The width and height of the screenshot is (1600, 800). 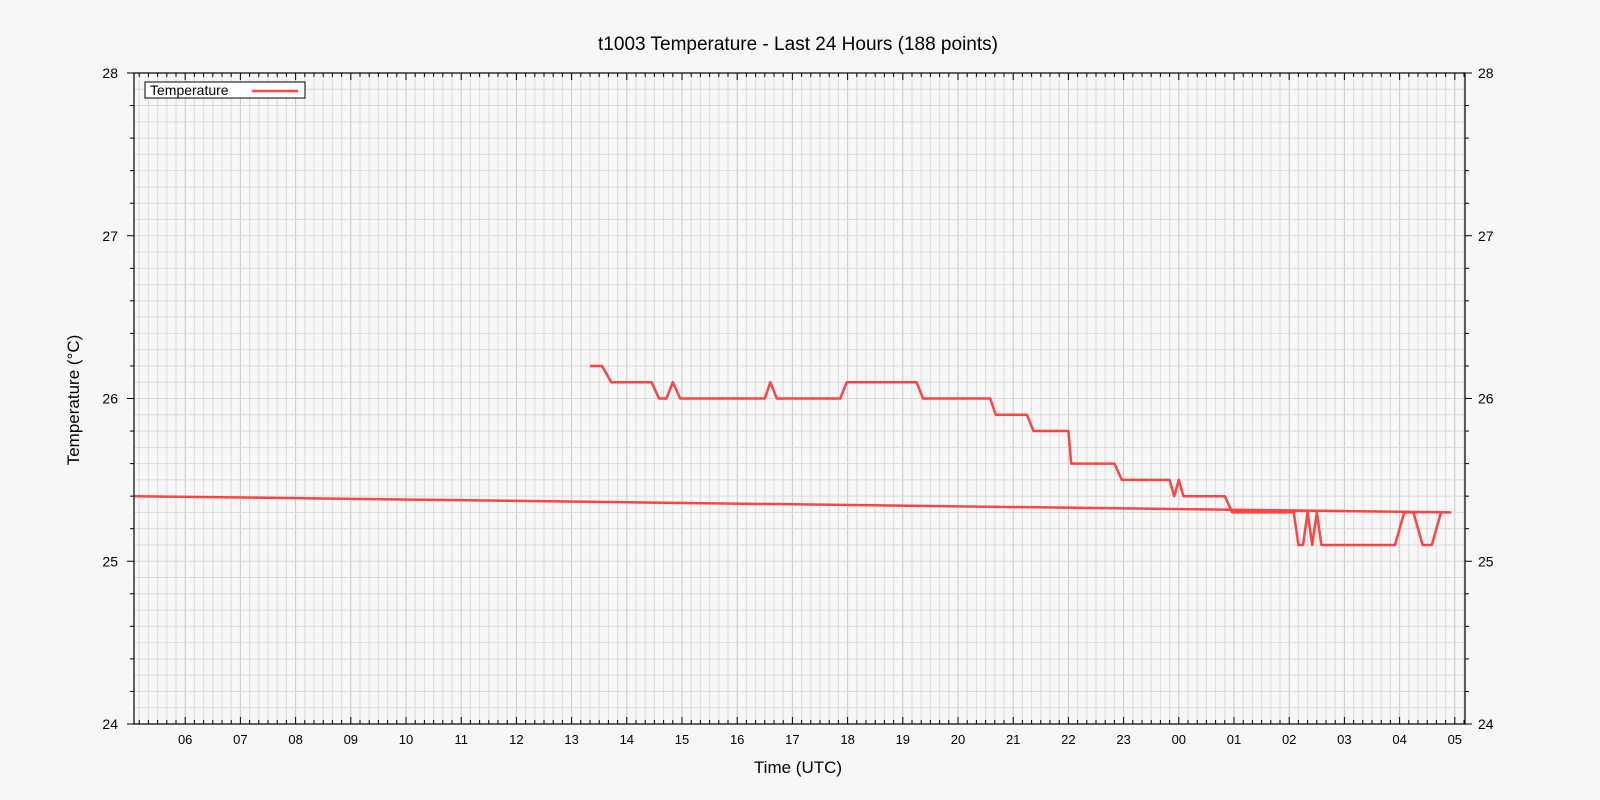 I want to click on x-tick-label: 02, so click(x=1289, y=739).